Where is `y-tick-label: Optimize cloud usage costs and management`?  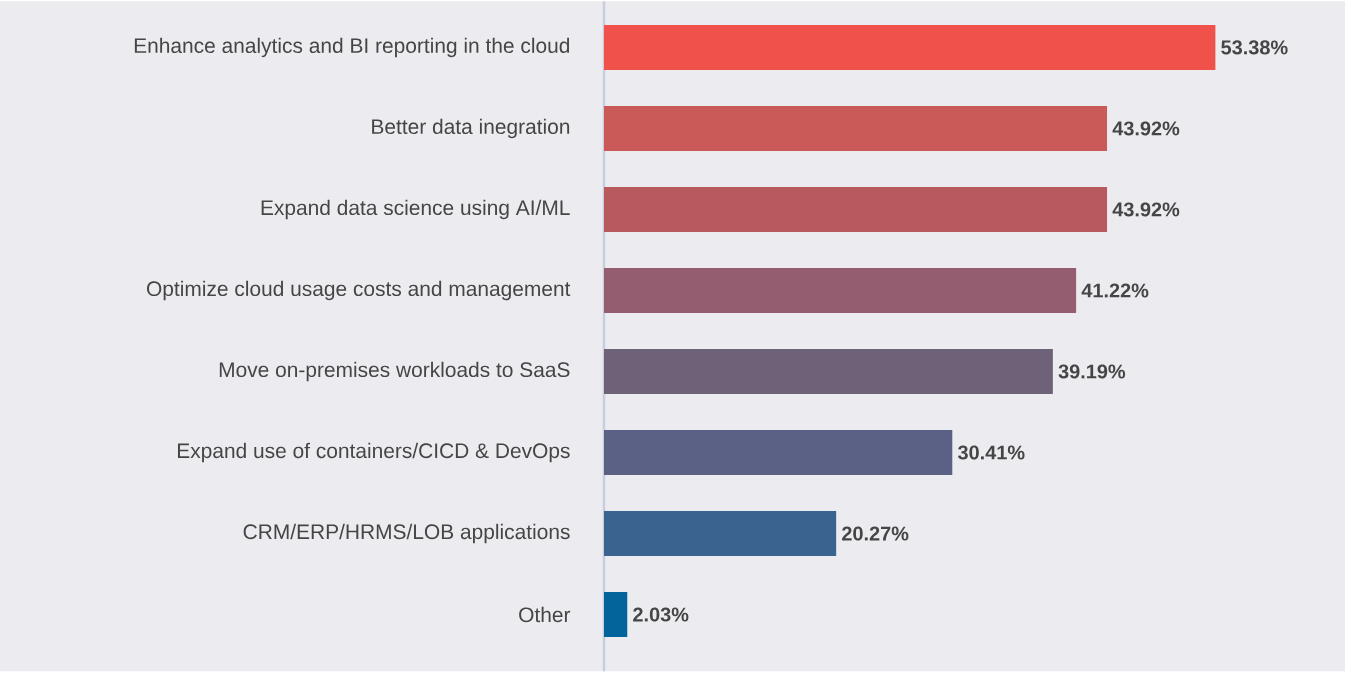
y-tick-label: Optimize cloud usage costs and management is located at coordinates (358, 290).